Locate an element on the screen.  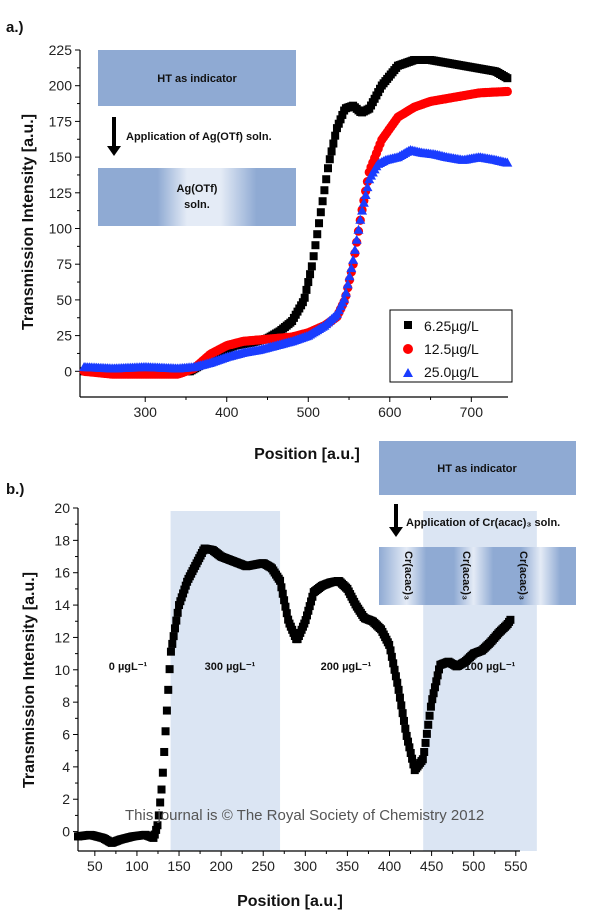
inset-b-top-text: HT as indicator is located at coordinates (477, 469).